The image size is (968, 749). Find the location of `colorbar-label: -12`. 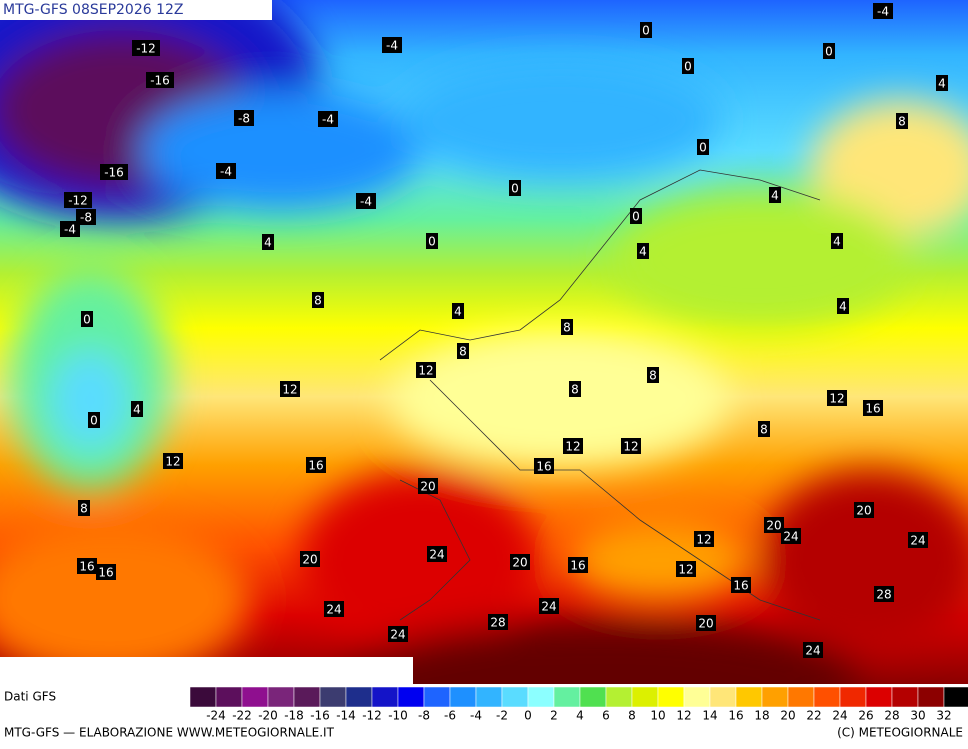

colorbar-label: -12 is located at coordinates (372, 716).